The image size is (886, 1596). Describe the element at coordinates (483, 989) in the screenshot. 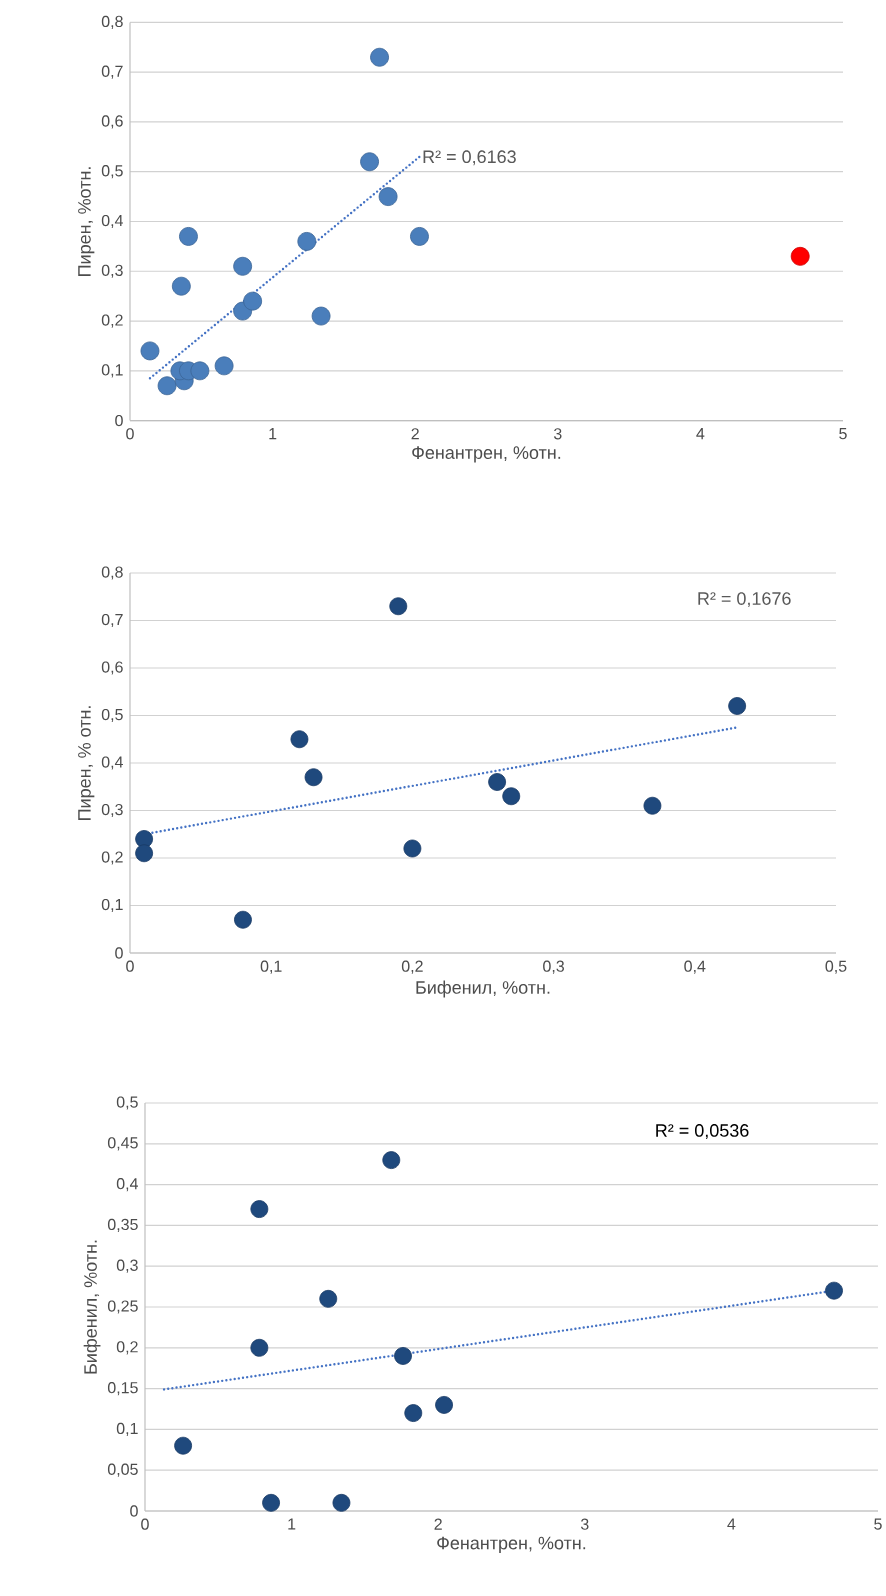

I see `x-axis-title: Бифенил, %отн.` at that location.